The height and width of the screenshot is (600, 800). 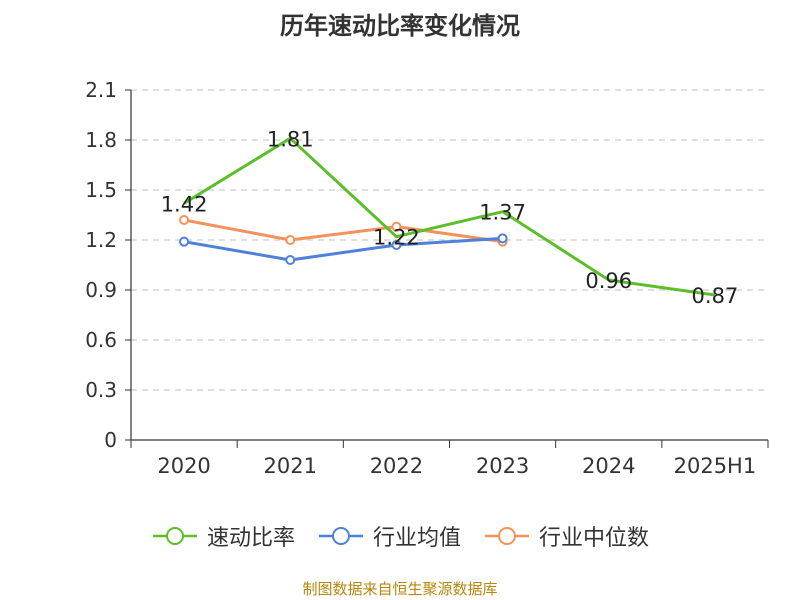 I want to click on y-tick-label: 1.2, so click(x=101, y=240).